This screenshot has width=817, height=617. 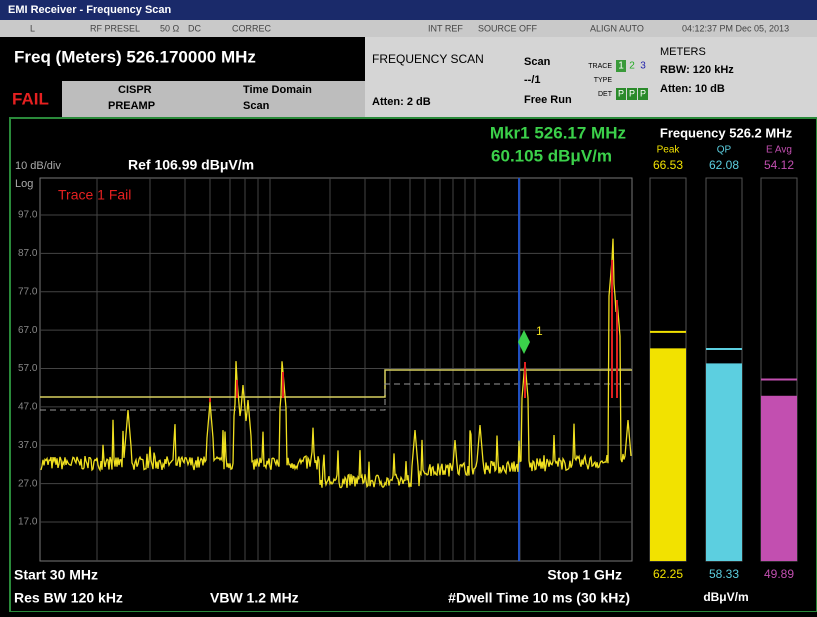 What do you see at coordinates (537, 62) in the screenshot?
I see `scan: Scan` at bounding box center [537, 62].